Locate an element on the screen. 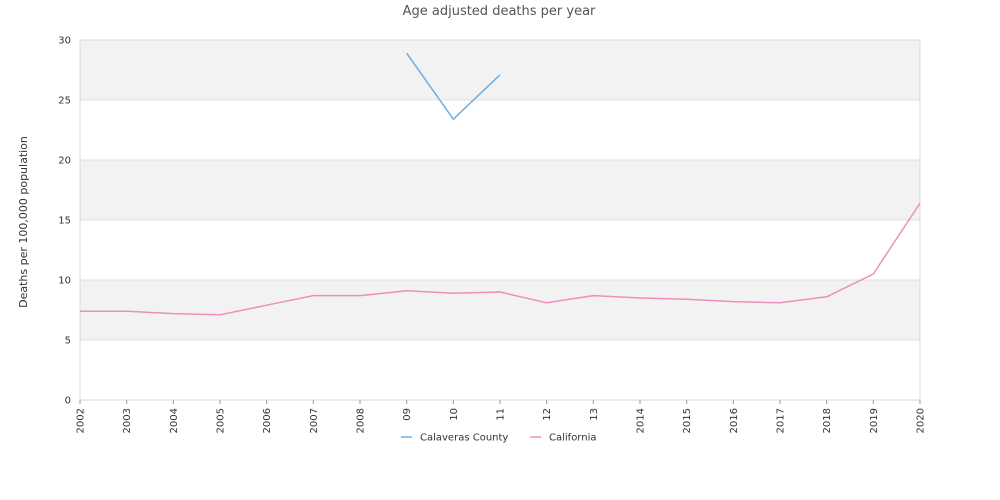  x-tick-label: 2008 is located at coordinates (361, 420).